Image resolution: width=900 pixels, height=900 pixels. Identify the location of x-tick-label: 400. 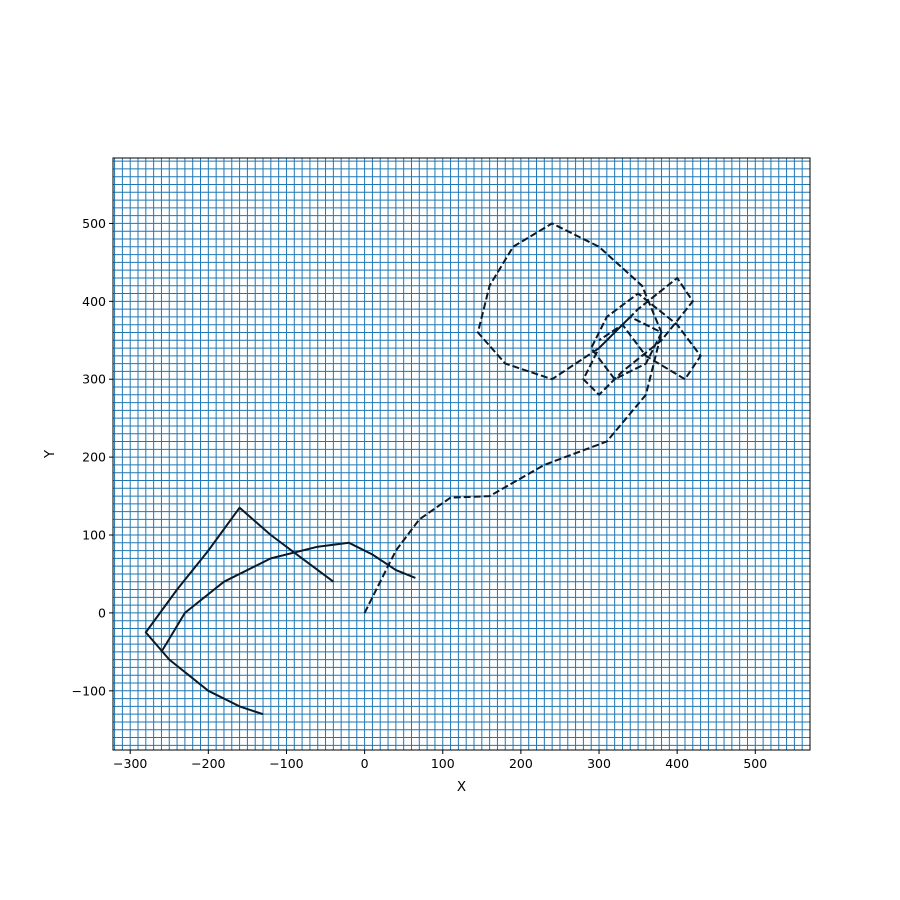
(677, 763).